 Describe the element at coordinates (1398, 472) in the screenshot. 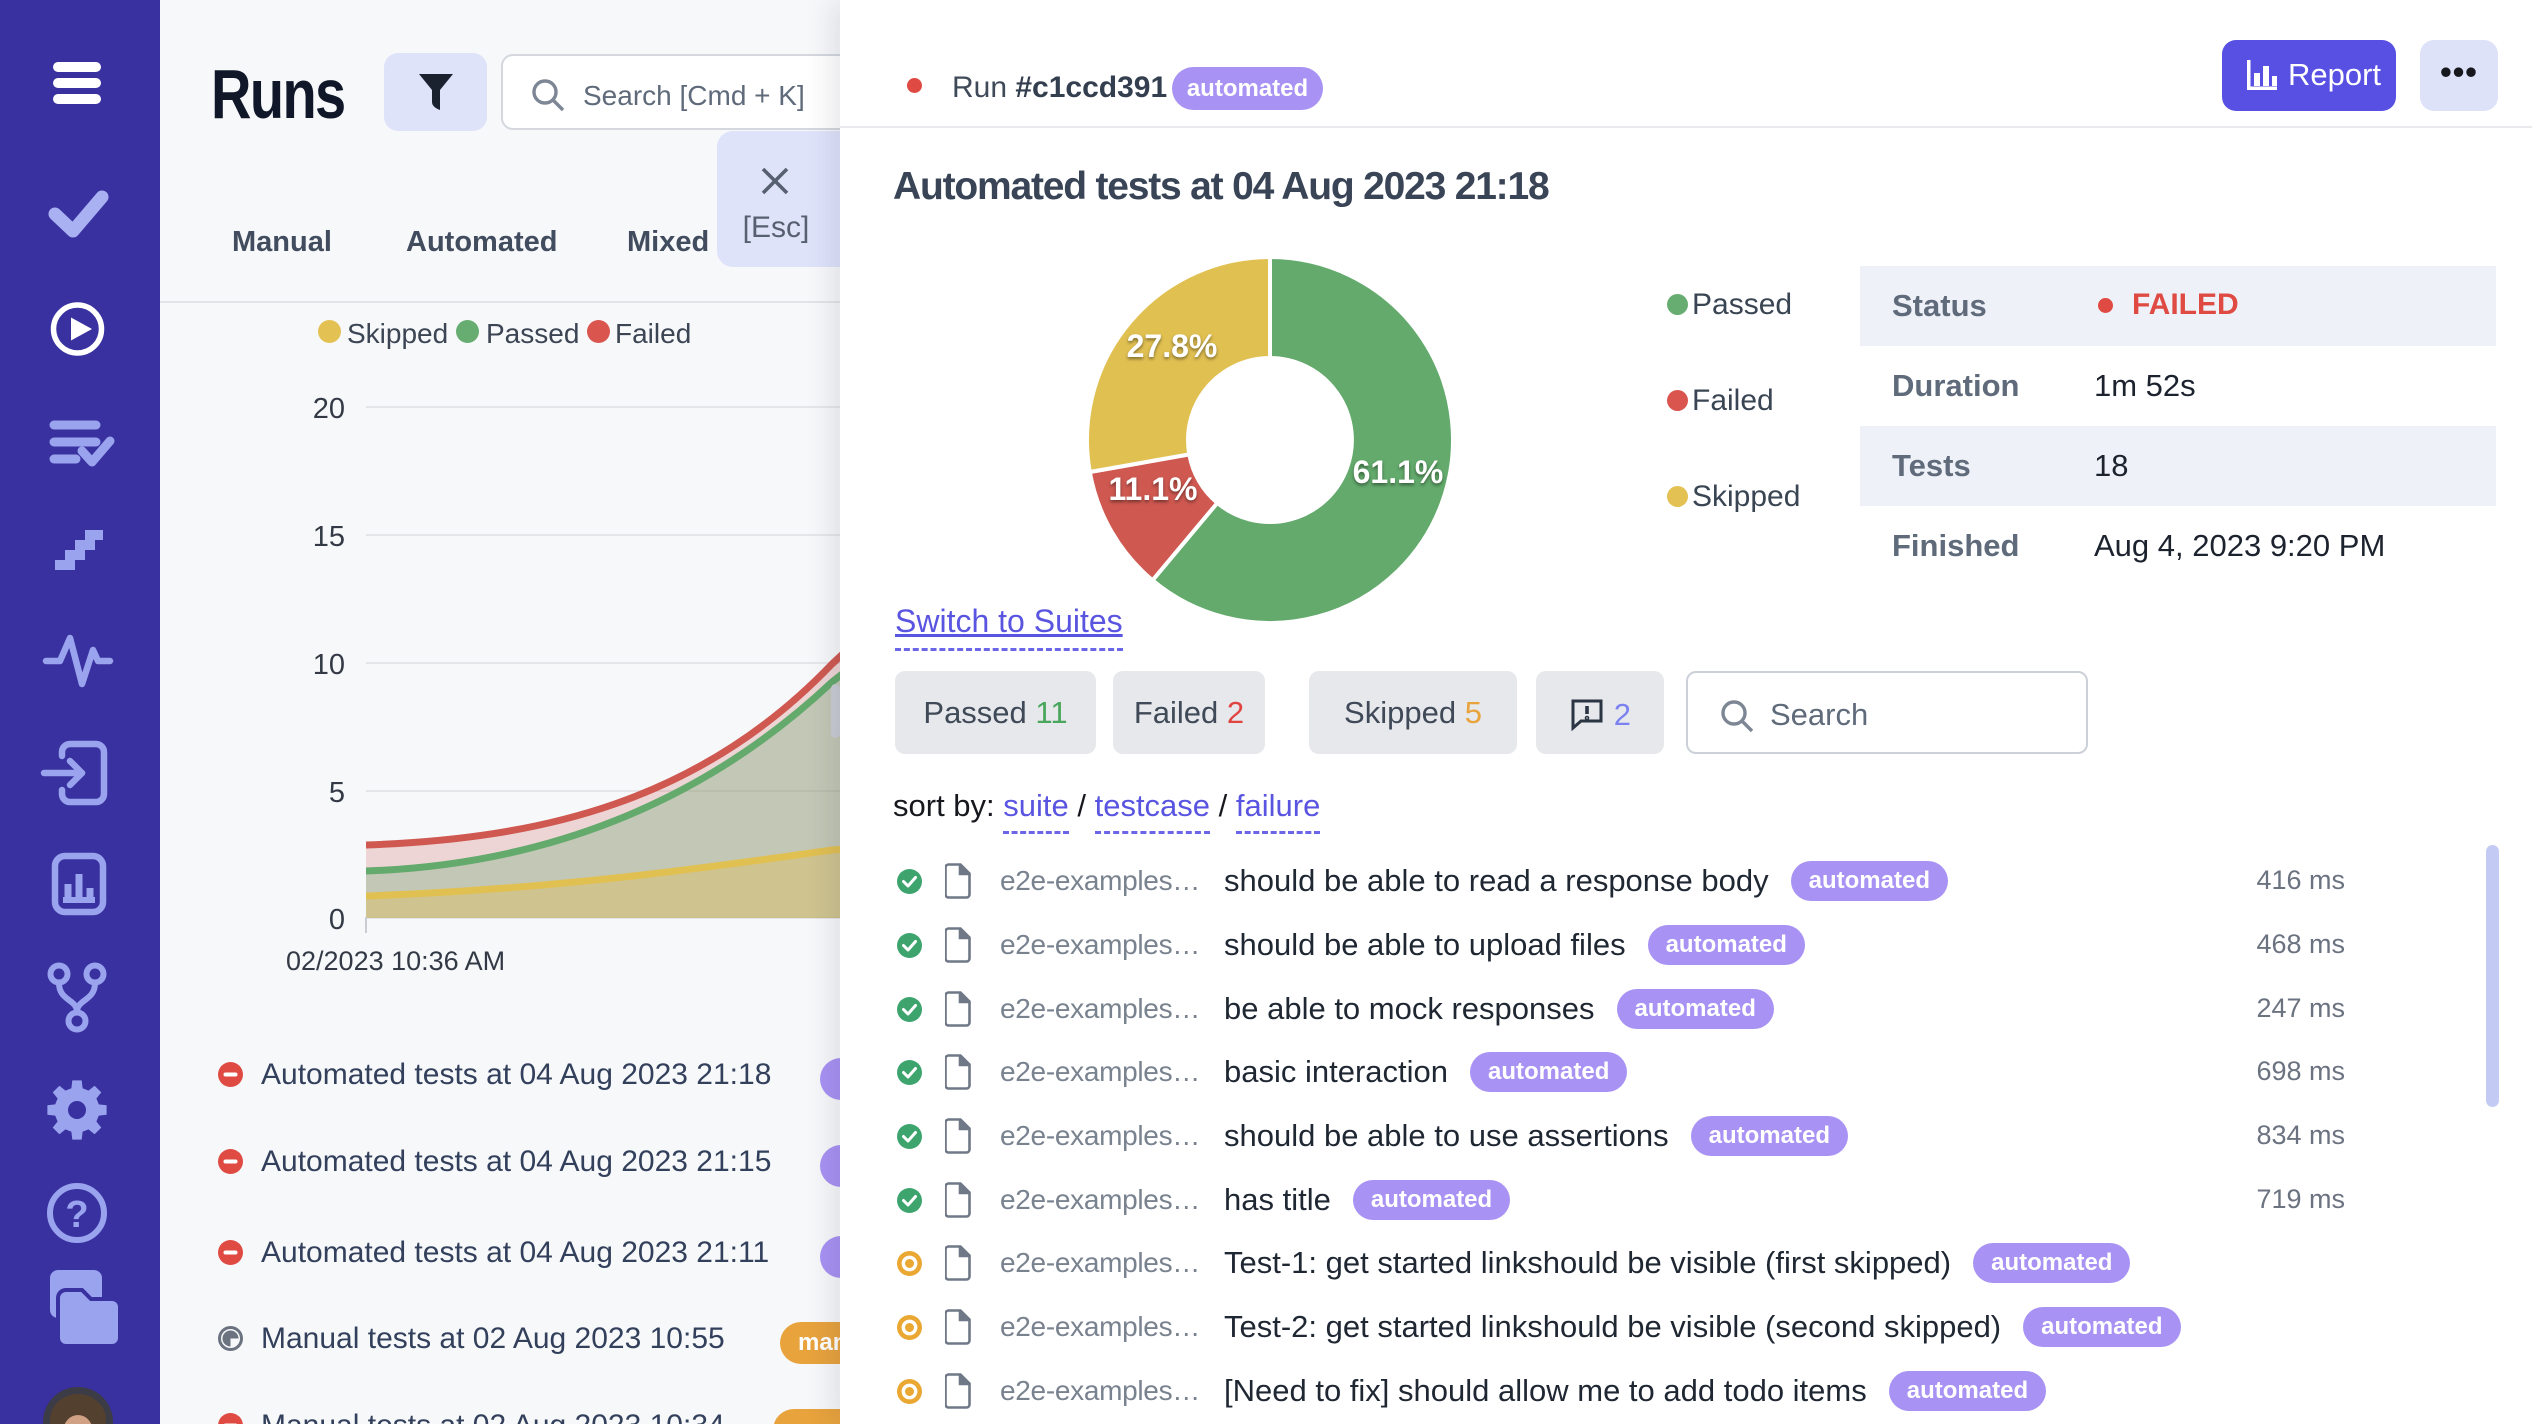

I see `svg-text: 61.1%` at that location.